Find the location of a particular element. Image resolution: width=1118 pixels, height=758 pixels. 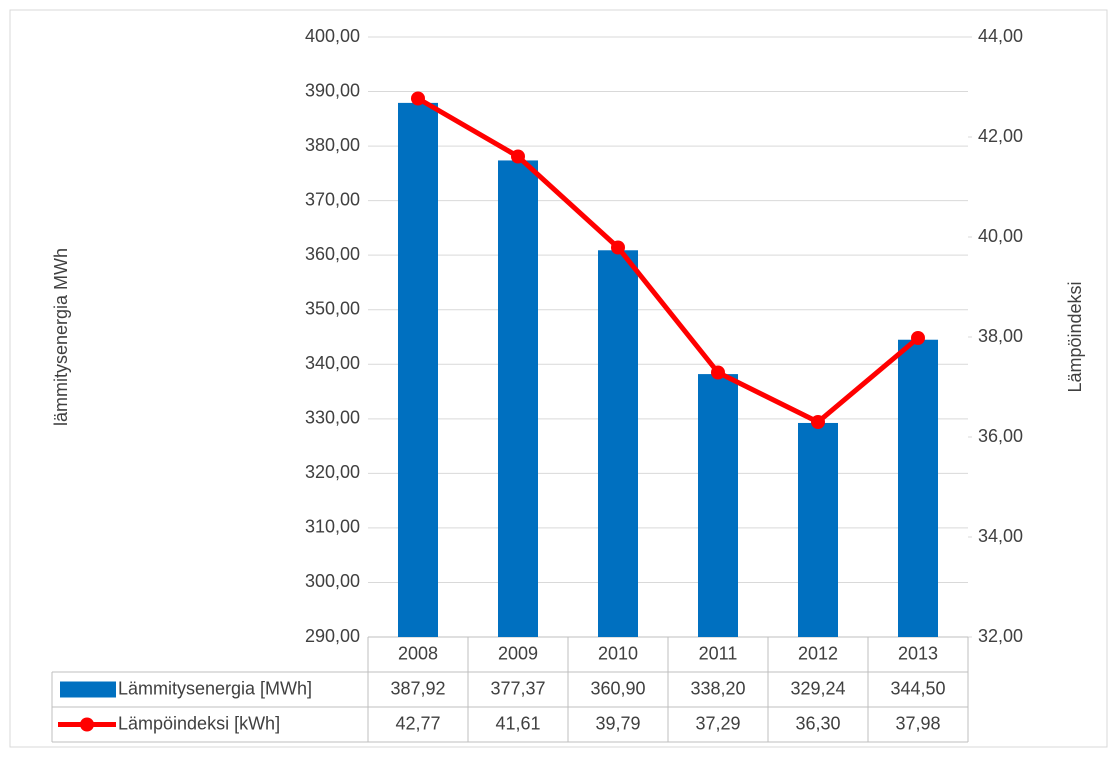

y-tick-label: 330,00 is located at coordinates (332, 418).